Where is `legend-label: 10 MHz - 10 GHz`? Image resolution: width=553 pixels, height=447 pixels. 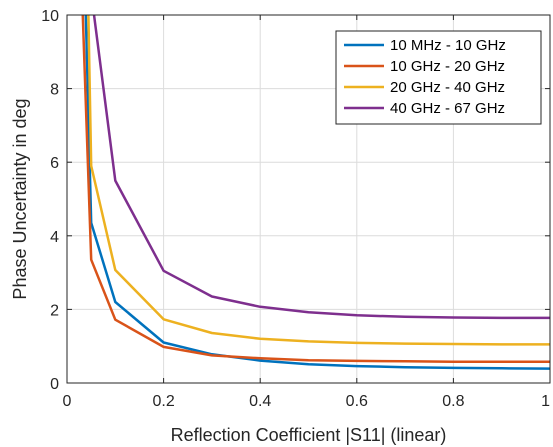 legend-label: 10 MHz - 10 GHz is located at coordinates (448, 45).